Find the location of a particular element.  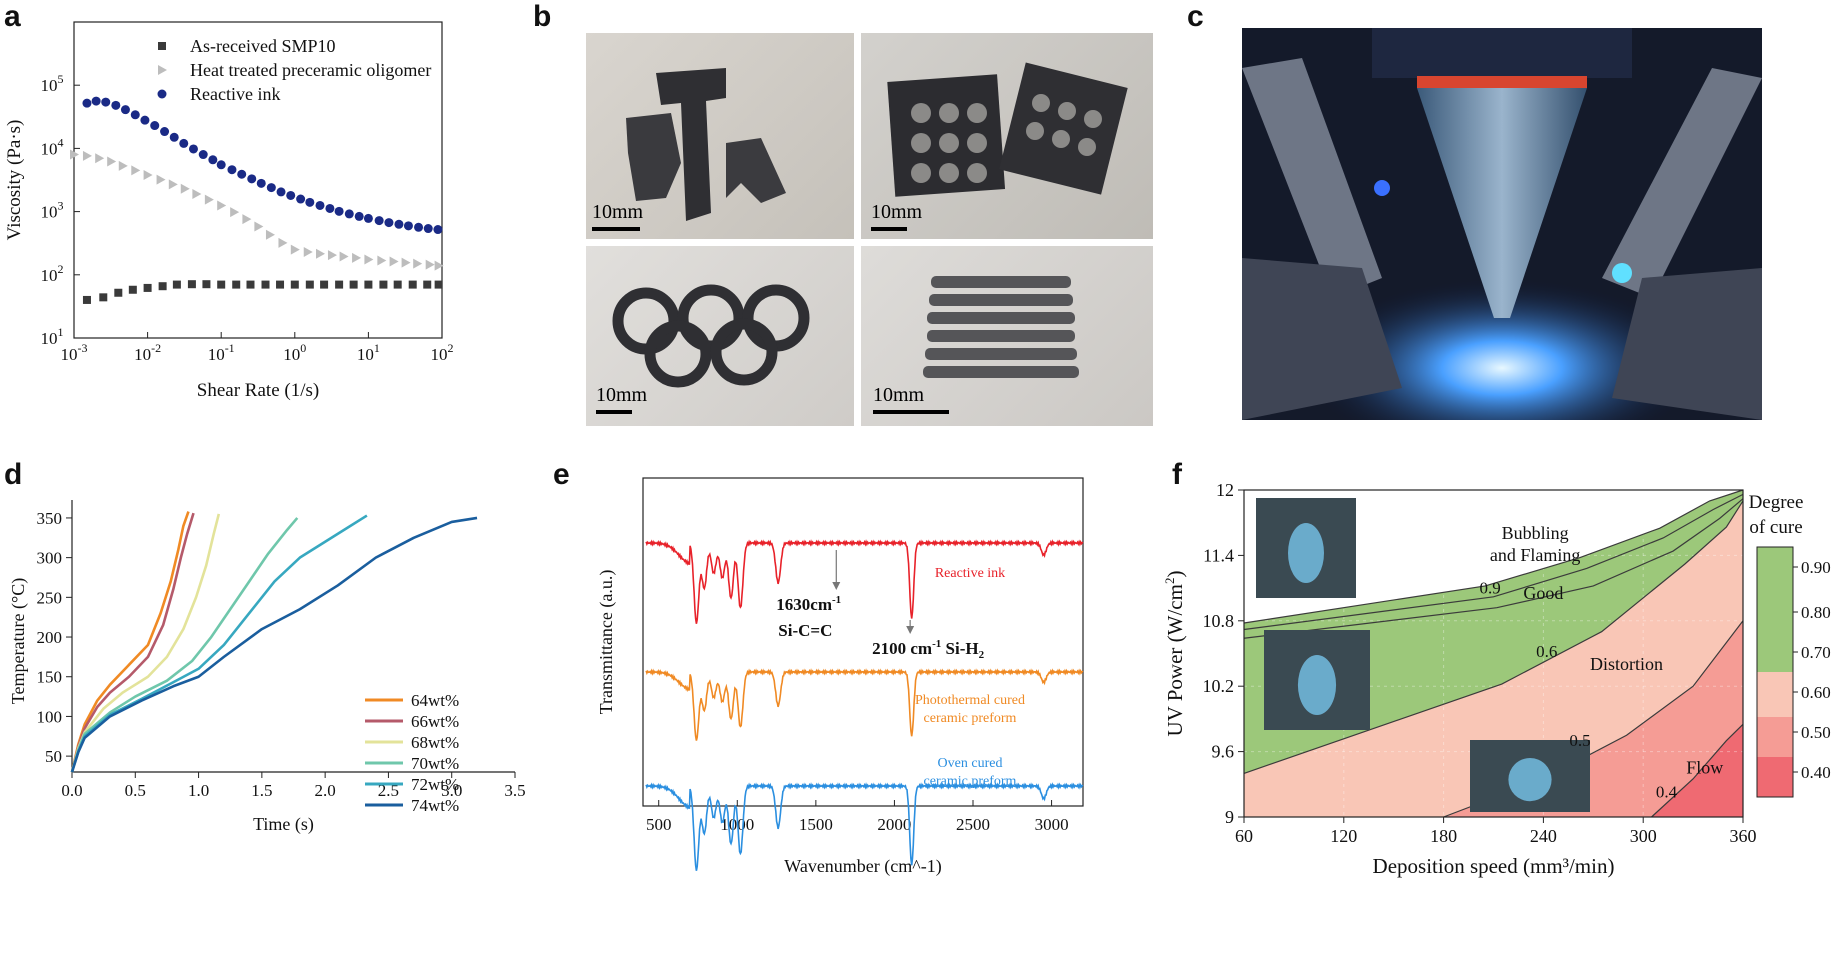

colorbar-tick-label: 0.70 is located at coordinates (1816, 652).